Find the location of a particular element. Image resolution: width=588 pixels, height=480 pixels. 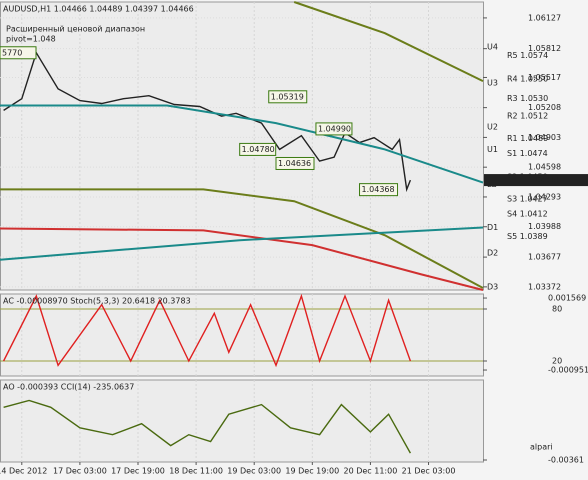

callout-label: 1.04990 is located at coordinates (334, 128).